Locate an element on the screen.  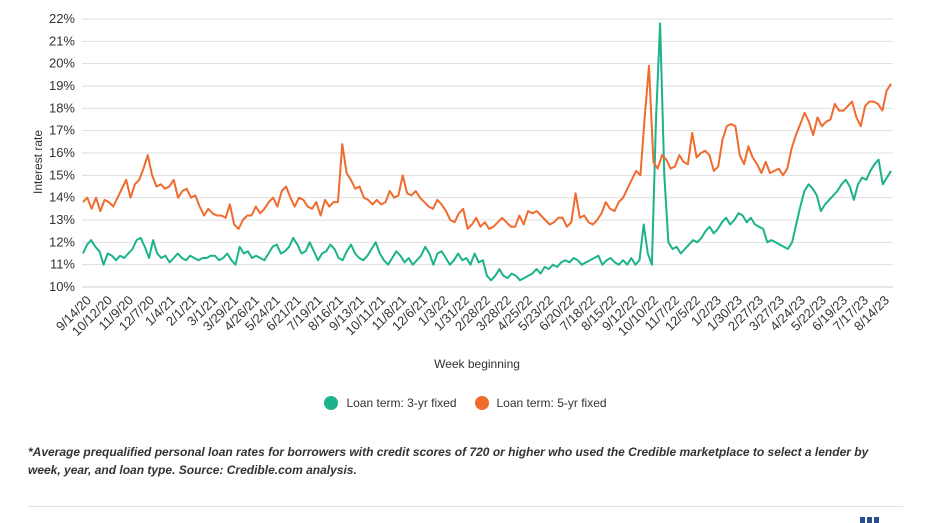
divider is located at coordinates (465, 506).